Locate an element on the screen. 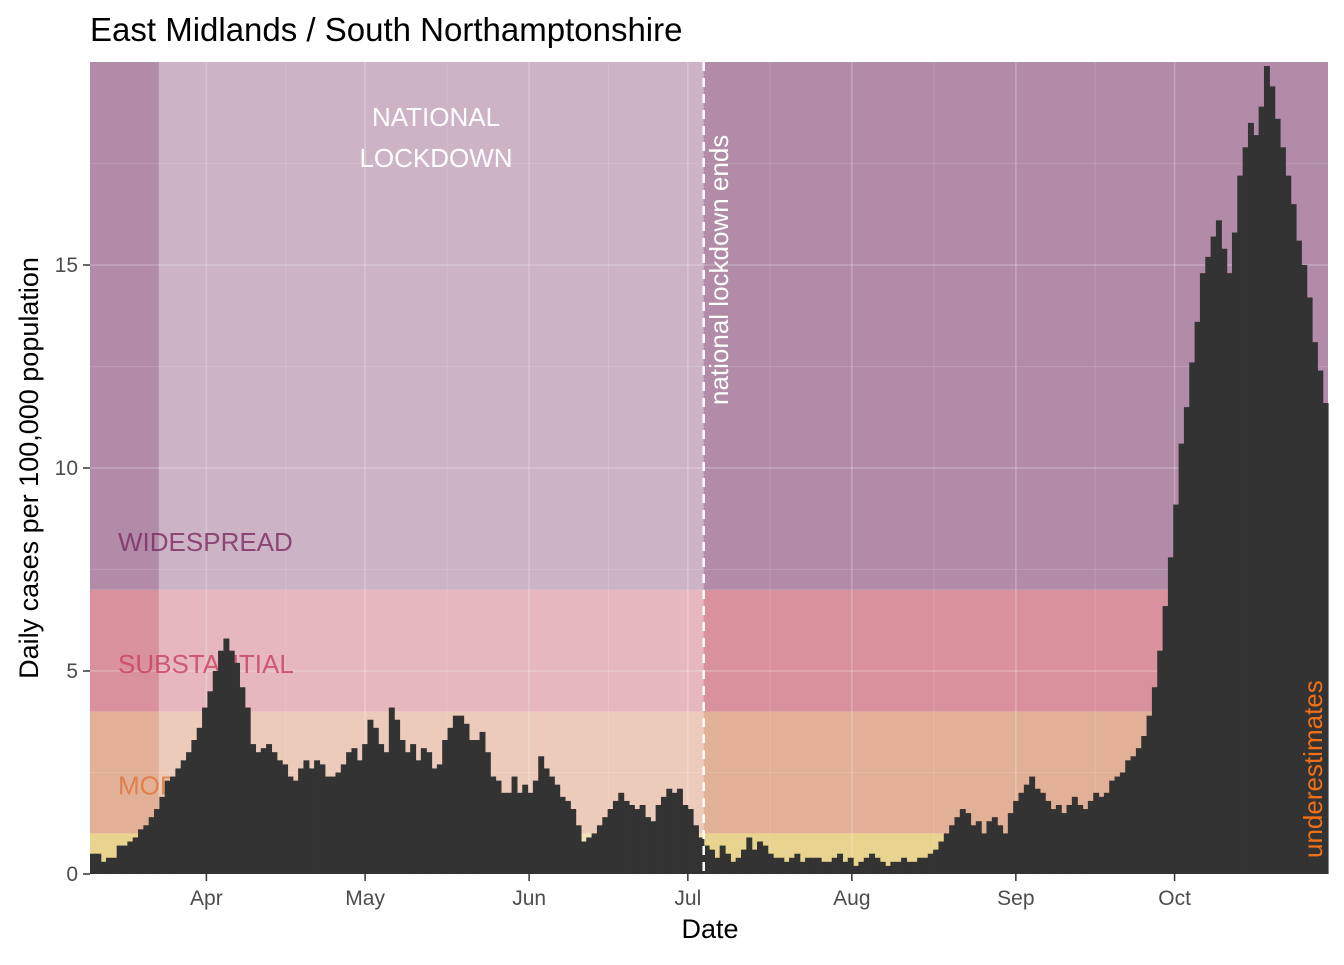 This screenshot has height=965, width=1344. y-tick-label: 0 is located at coordinates (72, 874).